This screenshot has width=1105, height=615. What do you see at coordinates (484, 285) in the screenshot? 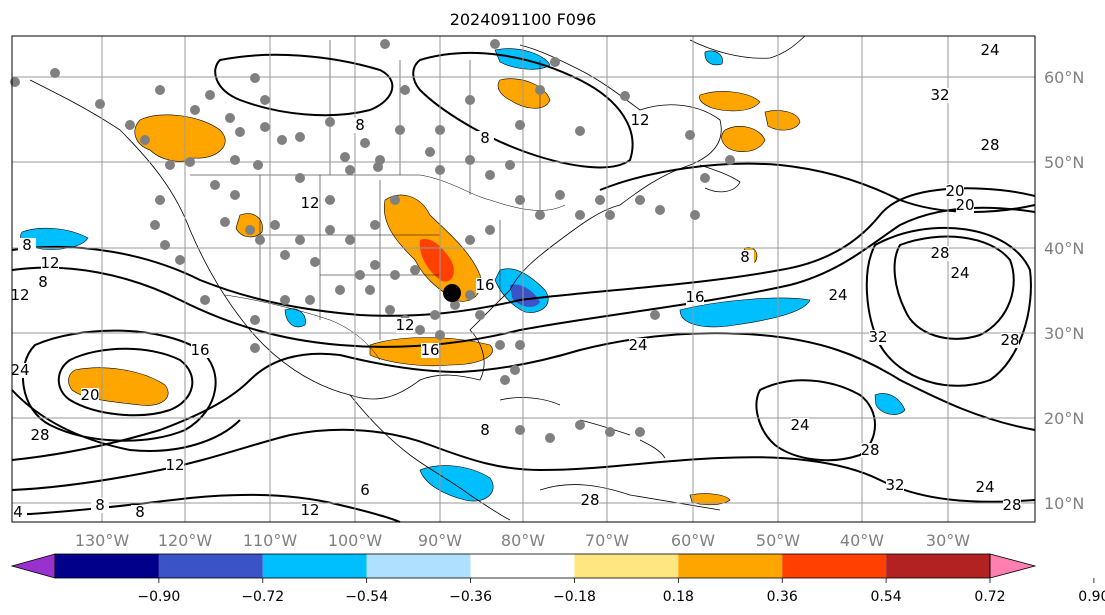
I see `contour-label: 16` at bounding box center [484, 285].